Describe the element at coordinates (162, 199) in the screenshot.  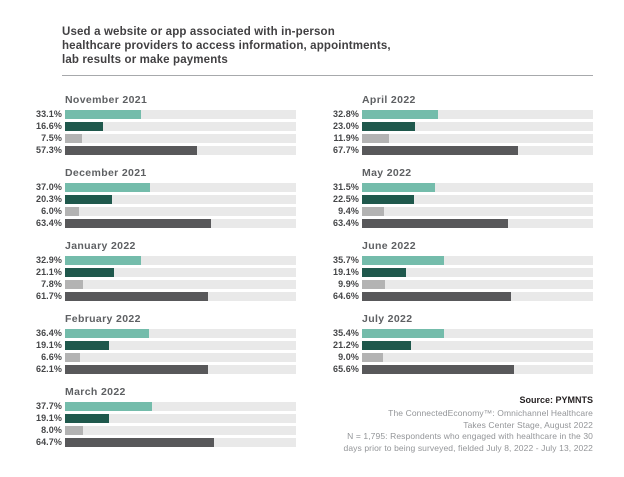
I see `bar-row: 20.3%` at that location.